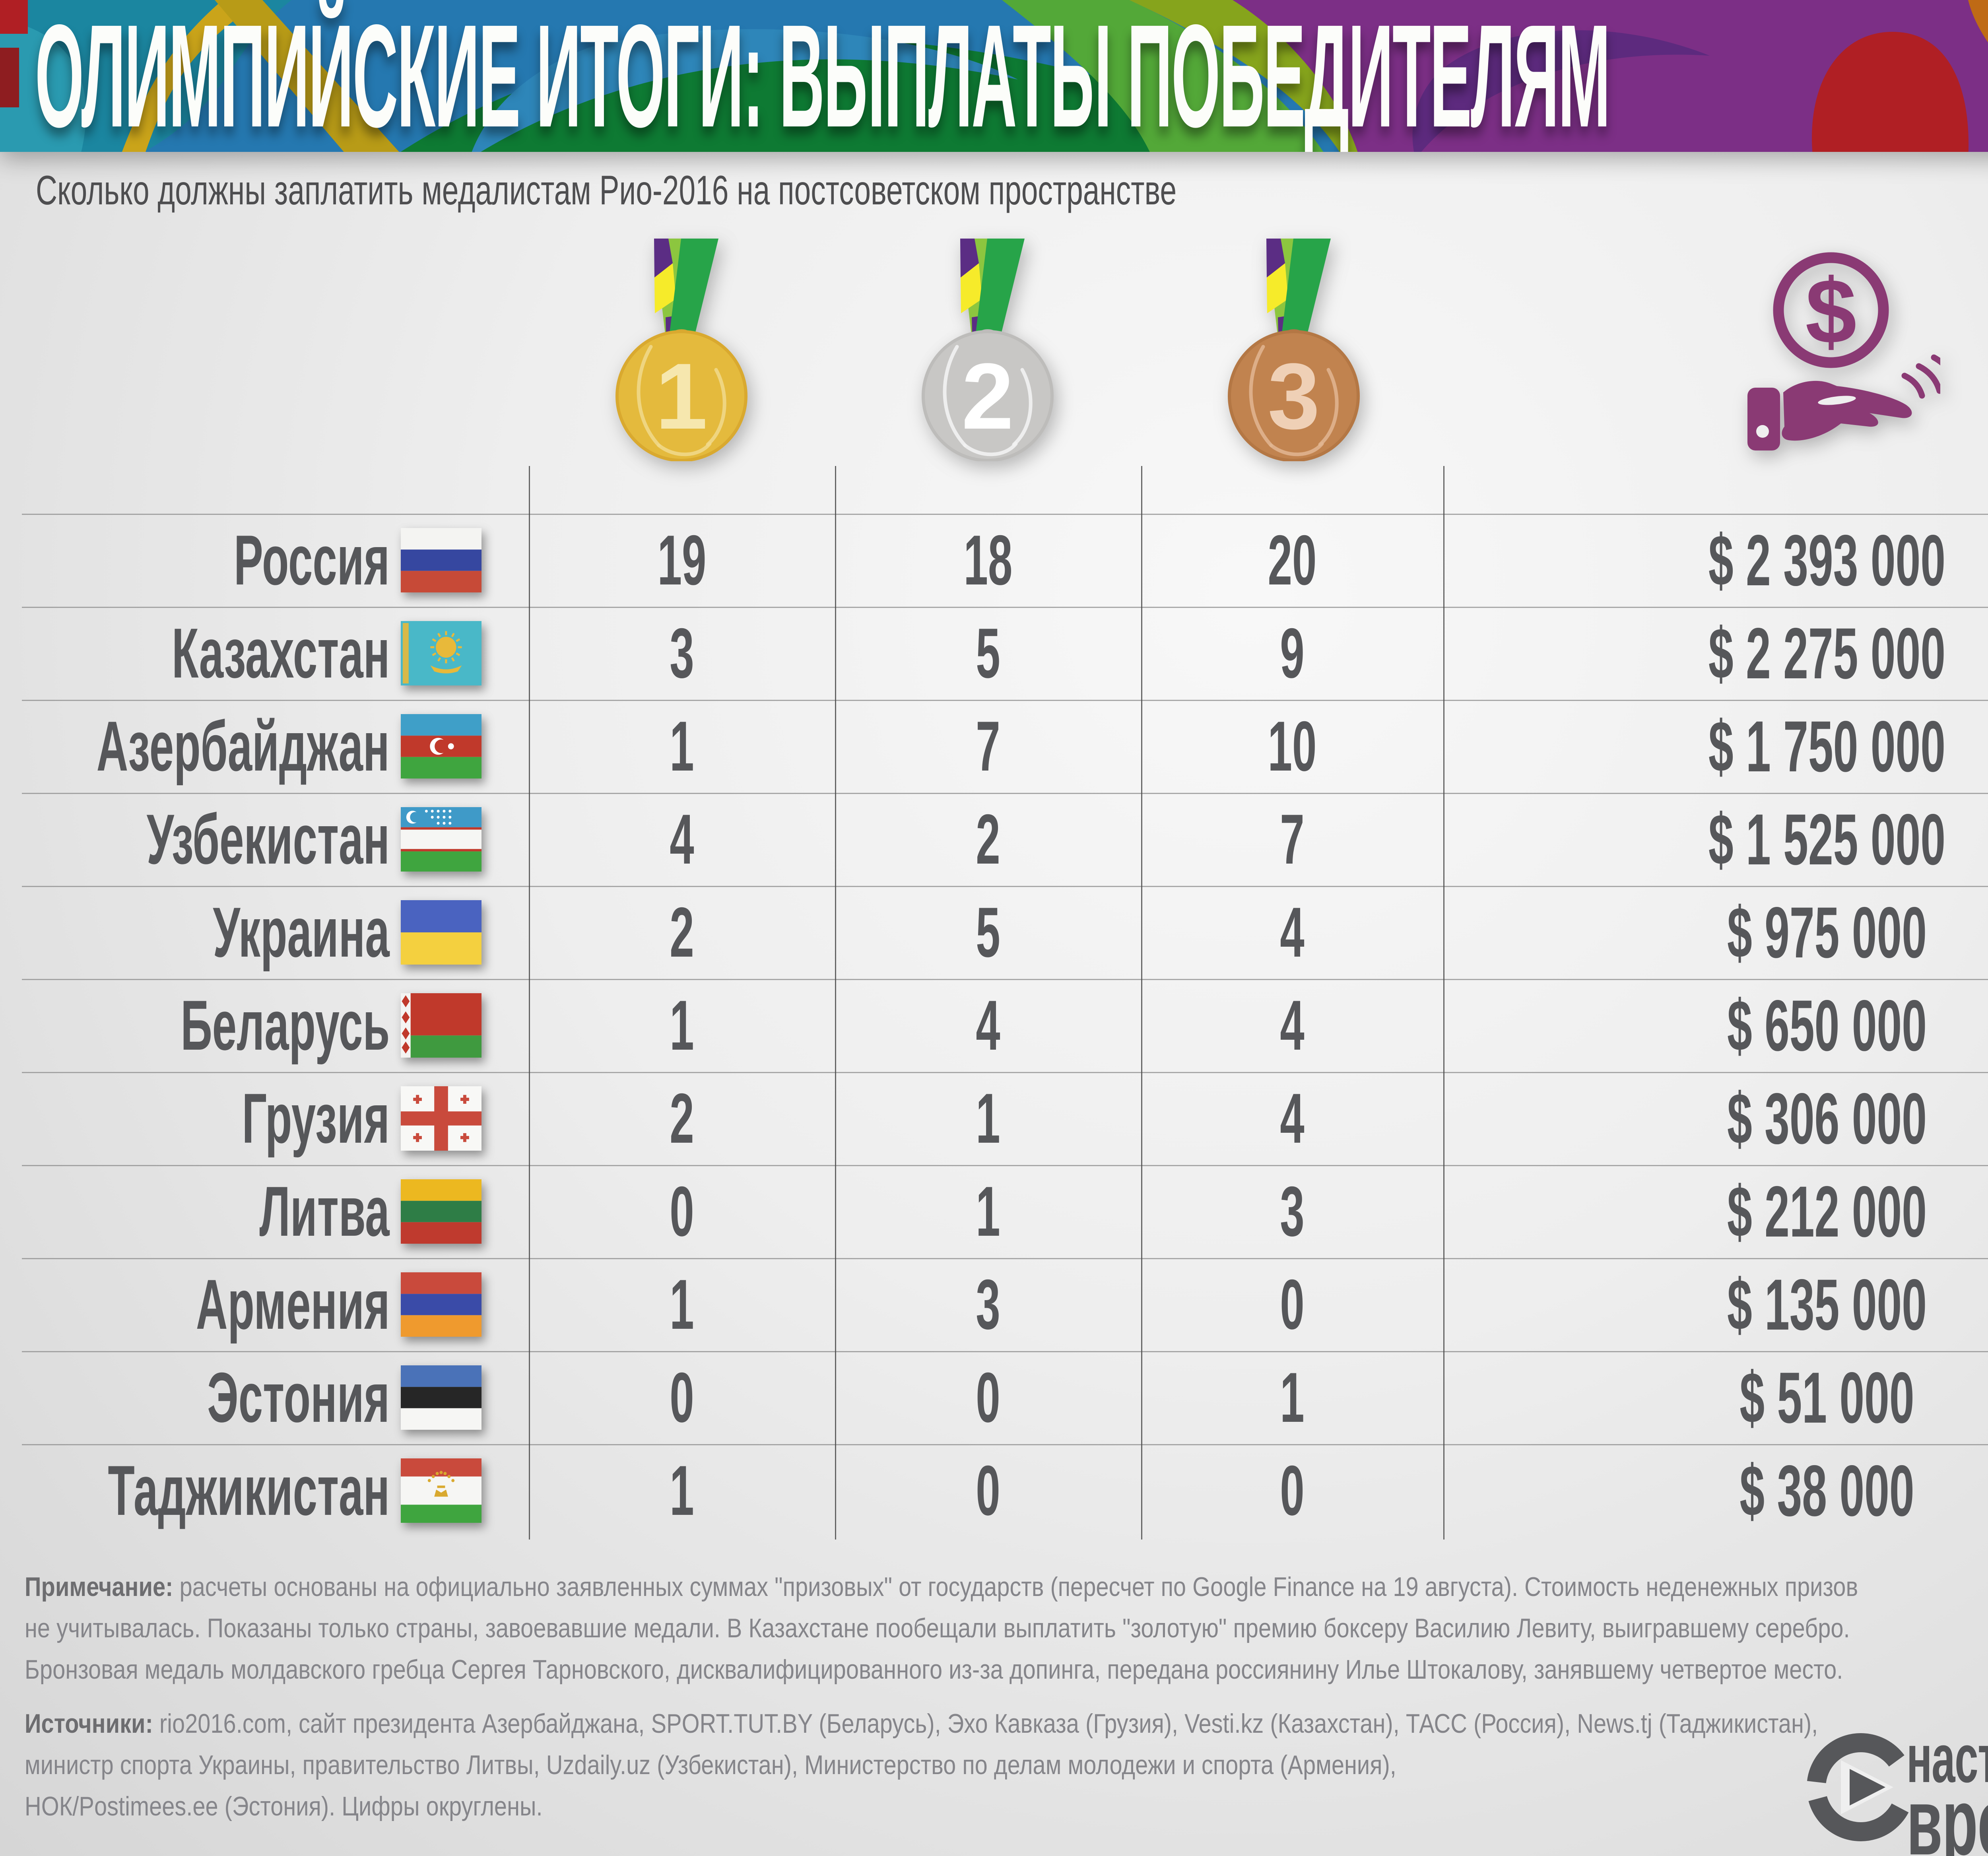 This screenshot has width=1988, height=1856. I want to click on svg-text: 1, so click(681, 396).